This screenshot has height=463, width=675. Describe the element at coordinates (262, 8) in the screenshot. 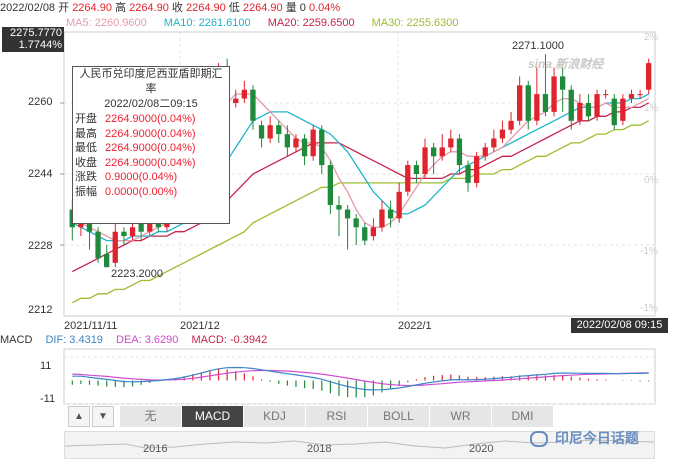

I see `low-value: 2264.90` at that location.